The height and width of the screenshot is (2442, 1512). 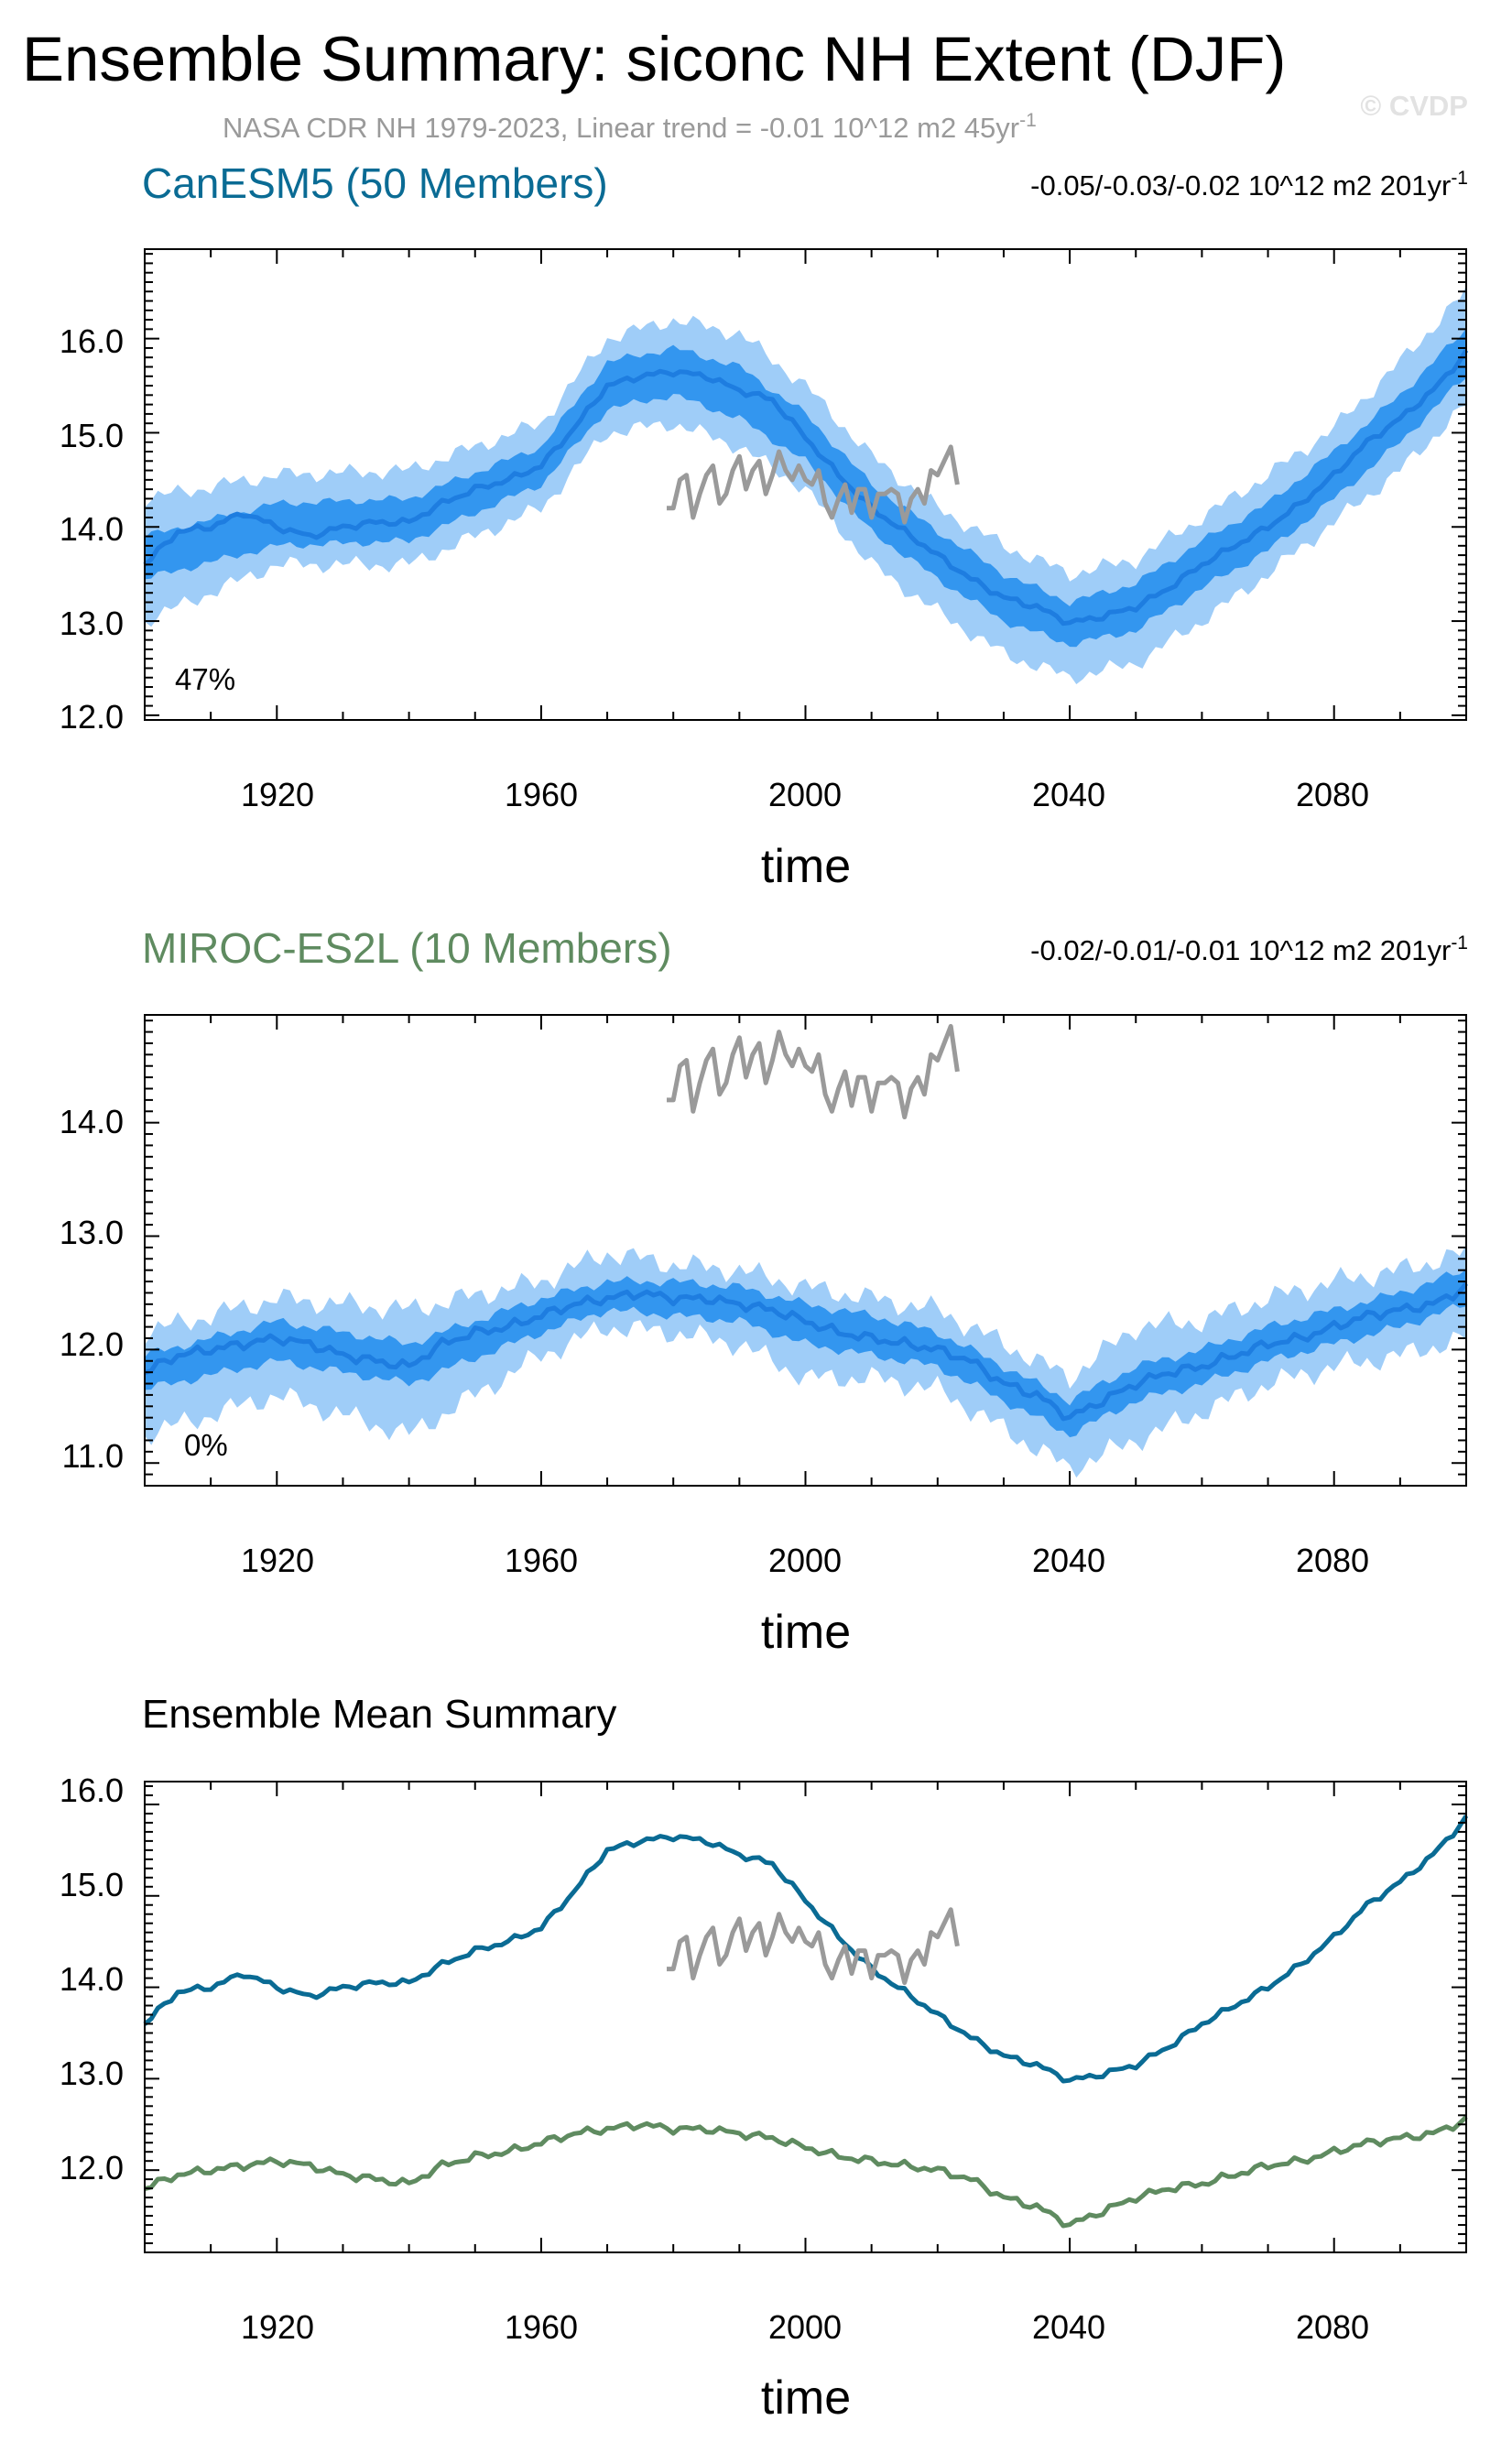 I want to click on ensemble-mean-miroc-es2l-line, so click(x=806, y=2172).